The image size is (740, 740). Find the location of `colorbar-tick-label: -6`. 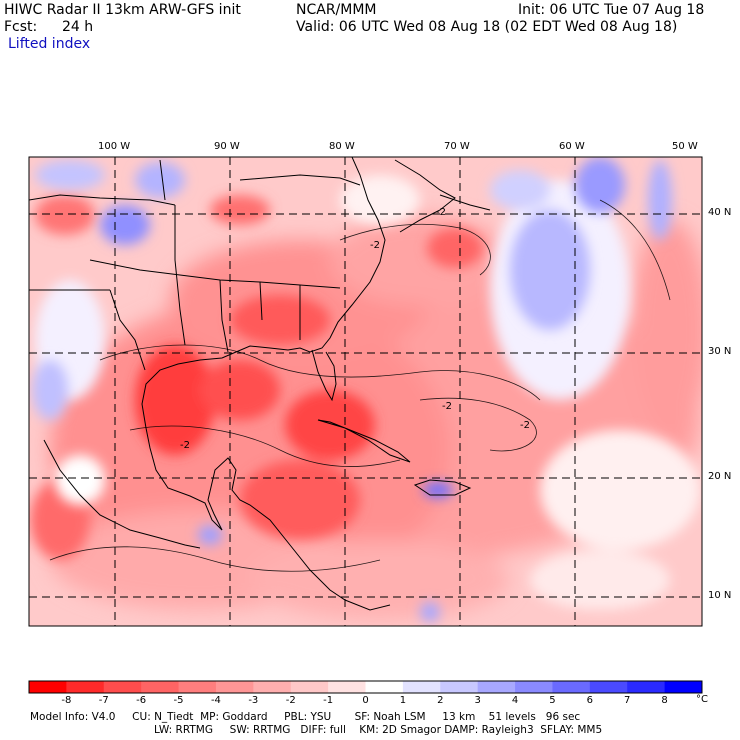

colorbar-tick-label: -6 is located at coordinates (141, 700).